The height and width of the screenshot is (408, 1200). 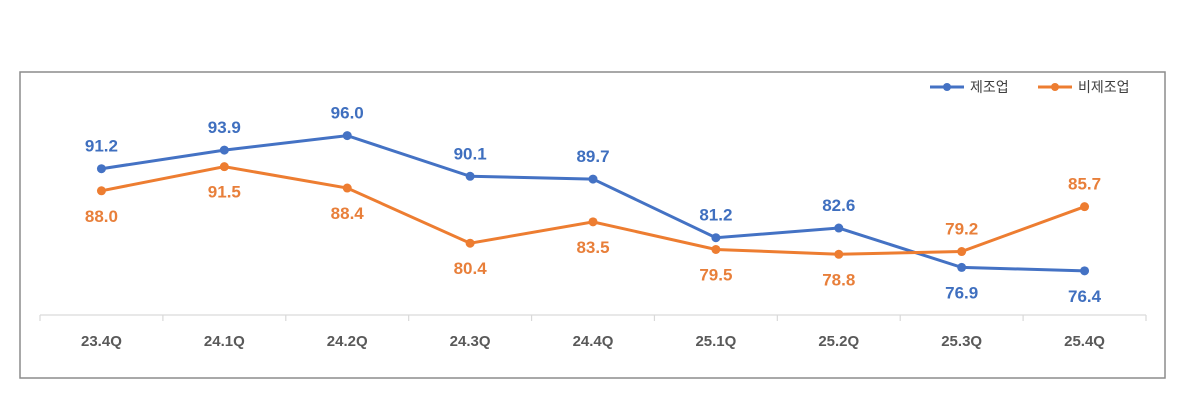 I want to click on x-tick-label: 25.1Q, so click(x=715, y=341).